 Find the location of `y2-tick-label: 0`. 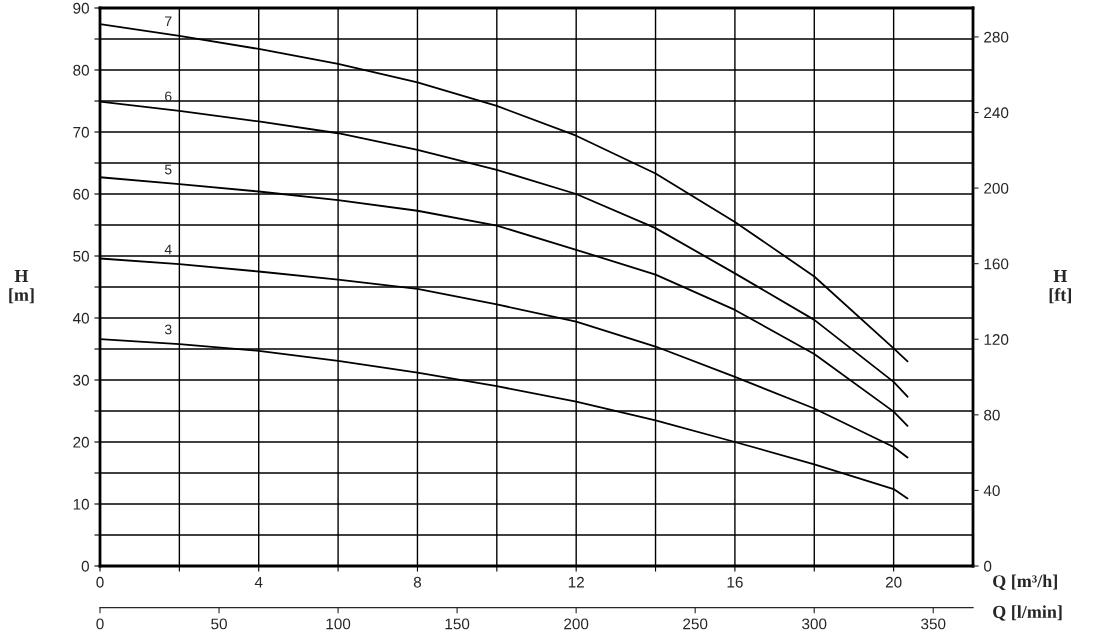

y2-tick-label: 0 is located at coordinates (988, 566).